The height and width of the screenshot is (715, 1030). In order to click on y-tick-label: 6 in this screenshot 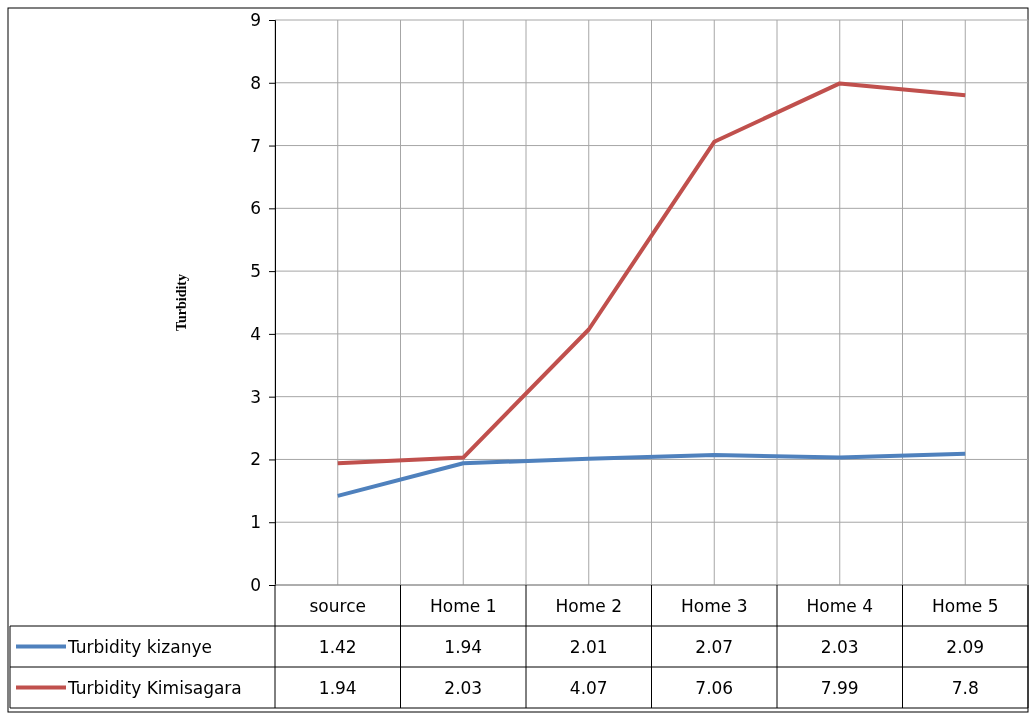, I will do `click(255, 208)`.